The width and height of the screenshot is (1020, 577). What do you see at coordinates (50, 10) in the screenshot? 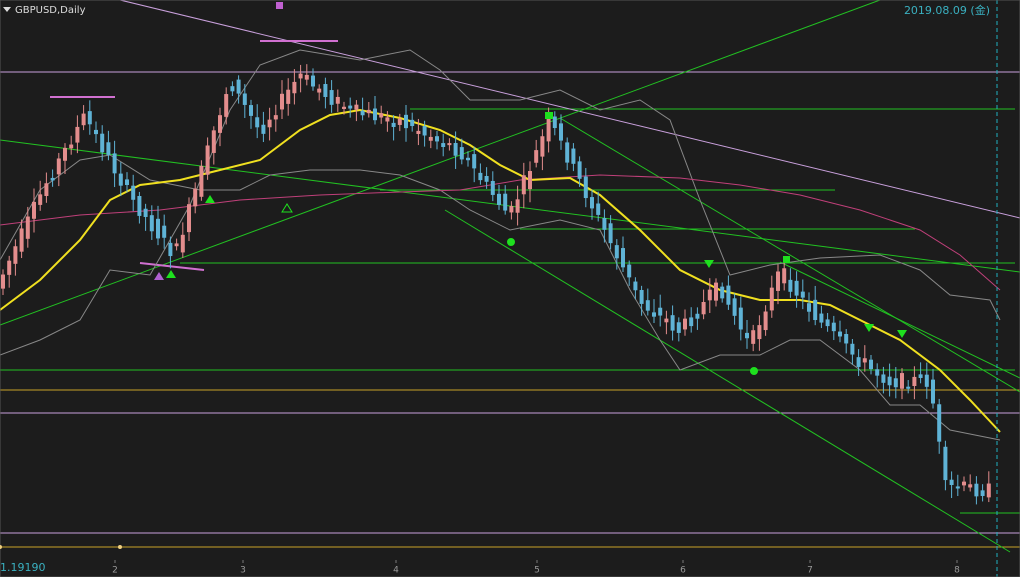
I see `symbol-label: GBPUSD,Daily` at bounding box center [50, 10].